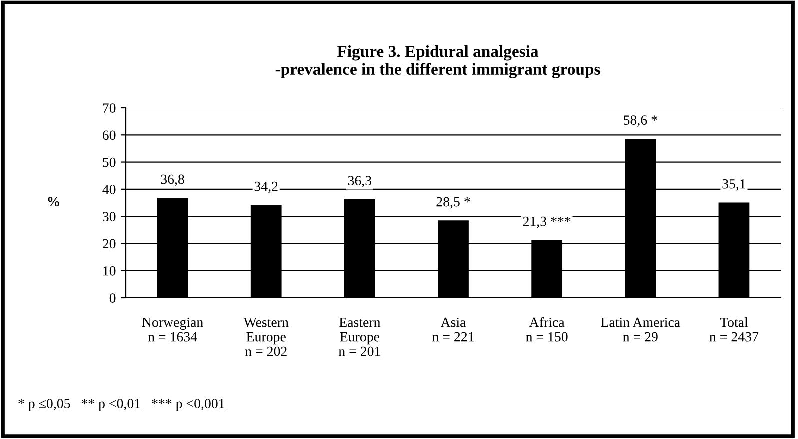  What do you see at coordinates (547, 329) in the screenshot?
I see `x-tick-label: Africa n = 150` at bounding box center [547, 329].